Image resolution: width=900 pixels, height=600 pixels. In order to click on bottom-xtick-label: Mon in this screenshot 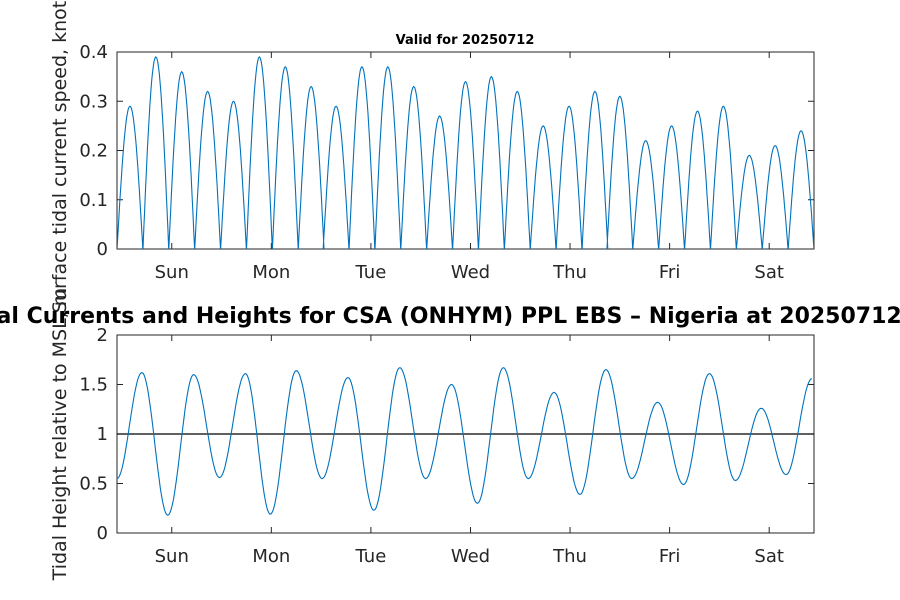, I will do `click(271, 556)`.